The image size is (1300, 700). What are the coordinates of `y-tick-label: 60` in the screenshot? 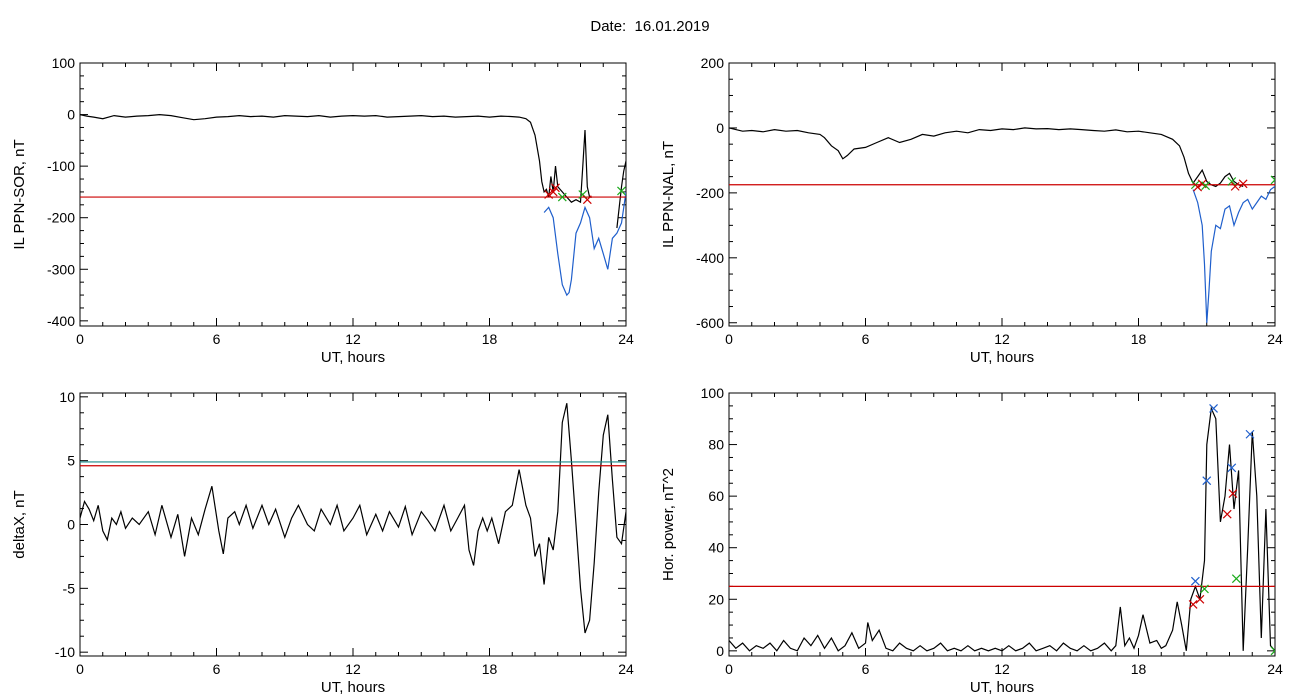 It's located at (716, 496).